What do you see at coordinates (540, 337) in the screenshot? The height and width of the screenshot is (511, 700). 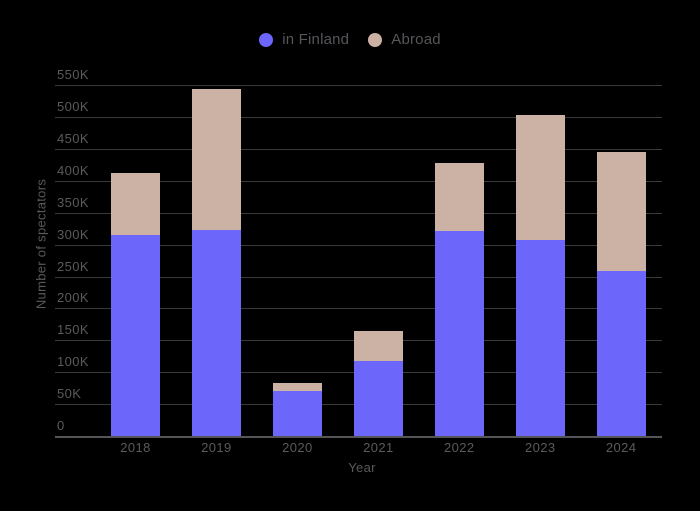 I see `bar-2023-in-finland` at bounding box center [540, 337].